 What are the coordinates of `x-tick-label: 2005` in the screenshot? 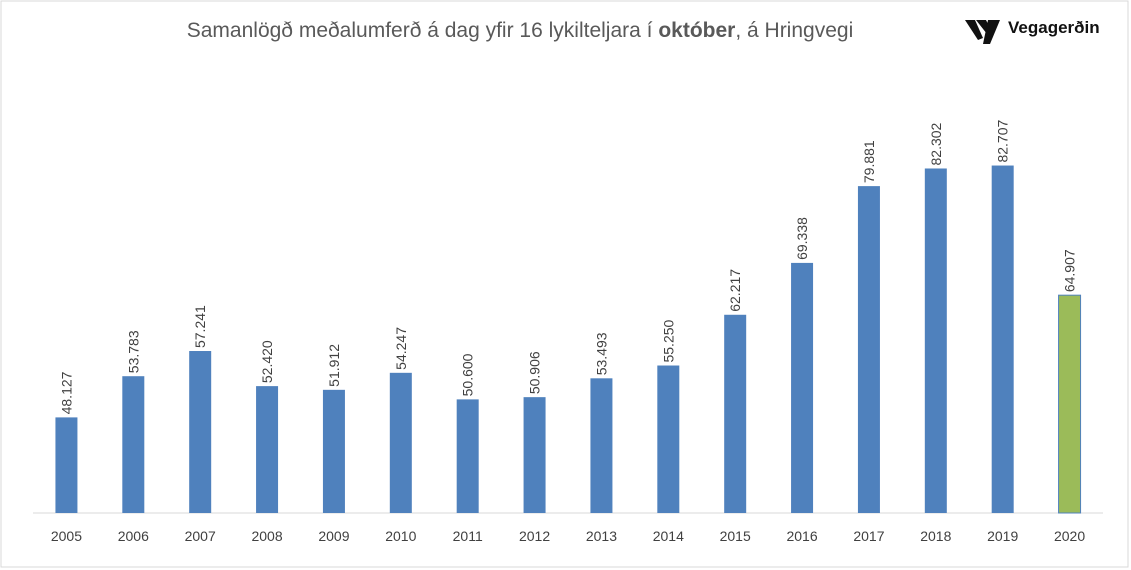 It's located at (66, 536).